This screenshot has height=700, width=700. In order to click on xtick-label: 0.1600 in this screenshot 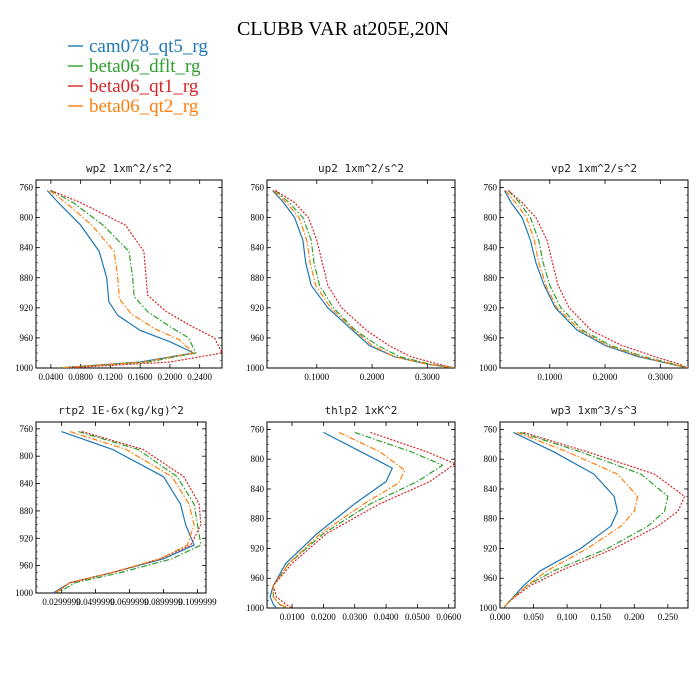, I will do `click(140, 377)`.